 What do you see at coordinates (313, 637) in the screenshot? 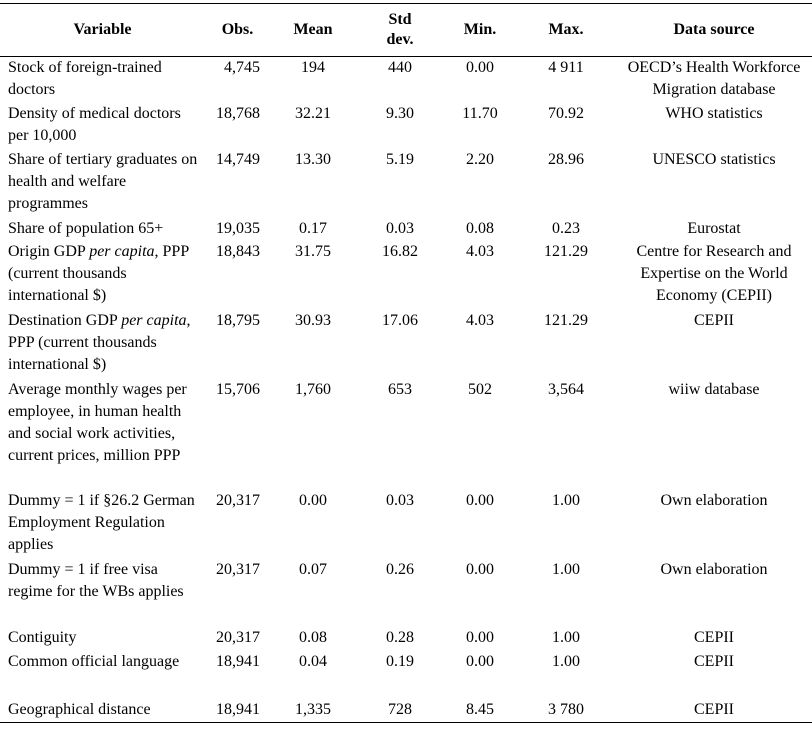
I see `cell-mean: 0.08` at bounding box center [313, 637].